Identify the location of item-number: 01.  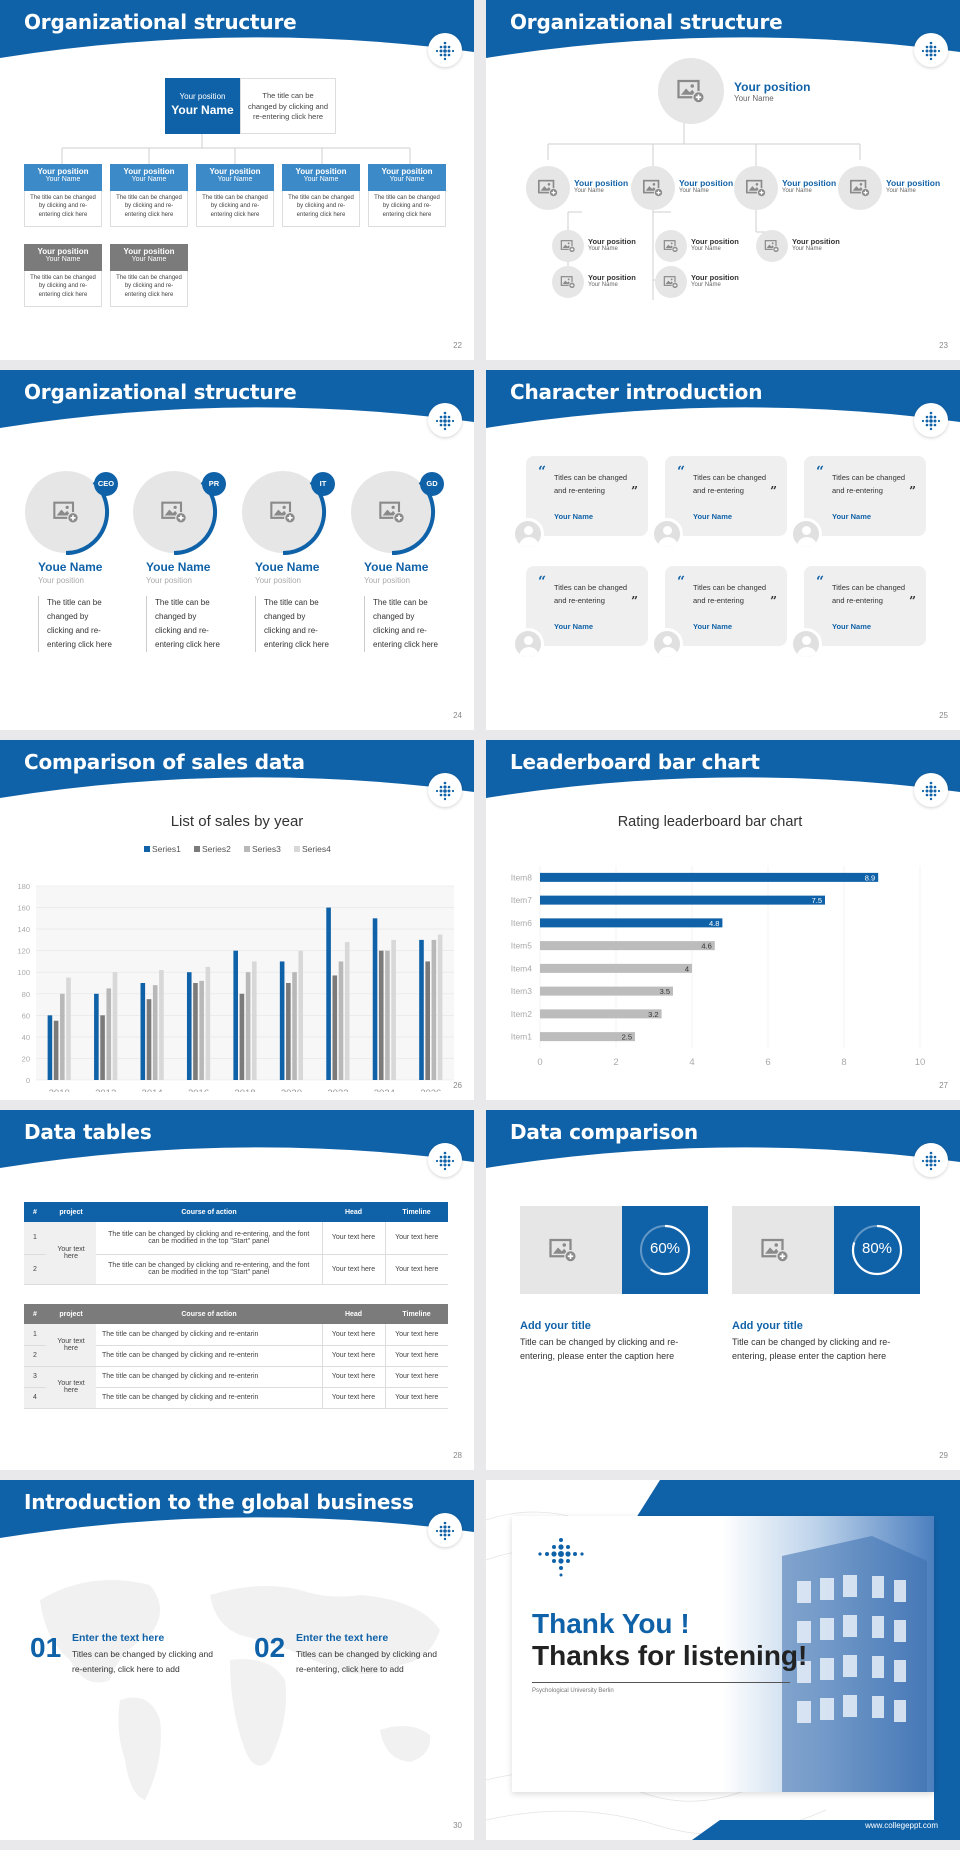
(46, 1647).